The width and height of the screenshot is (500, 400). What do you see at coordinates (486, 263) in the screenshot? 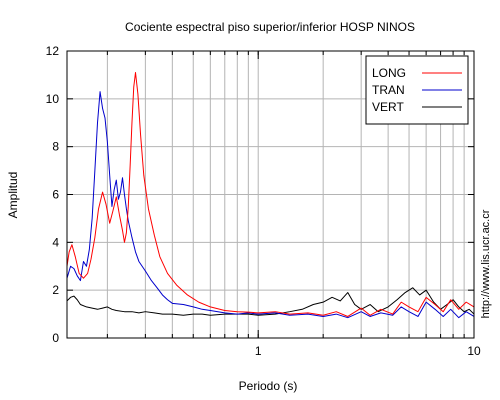
I see `source-url: http://www.lis.ucr.ac.cr` at bounding box center [486, 263].